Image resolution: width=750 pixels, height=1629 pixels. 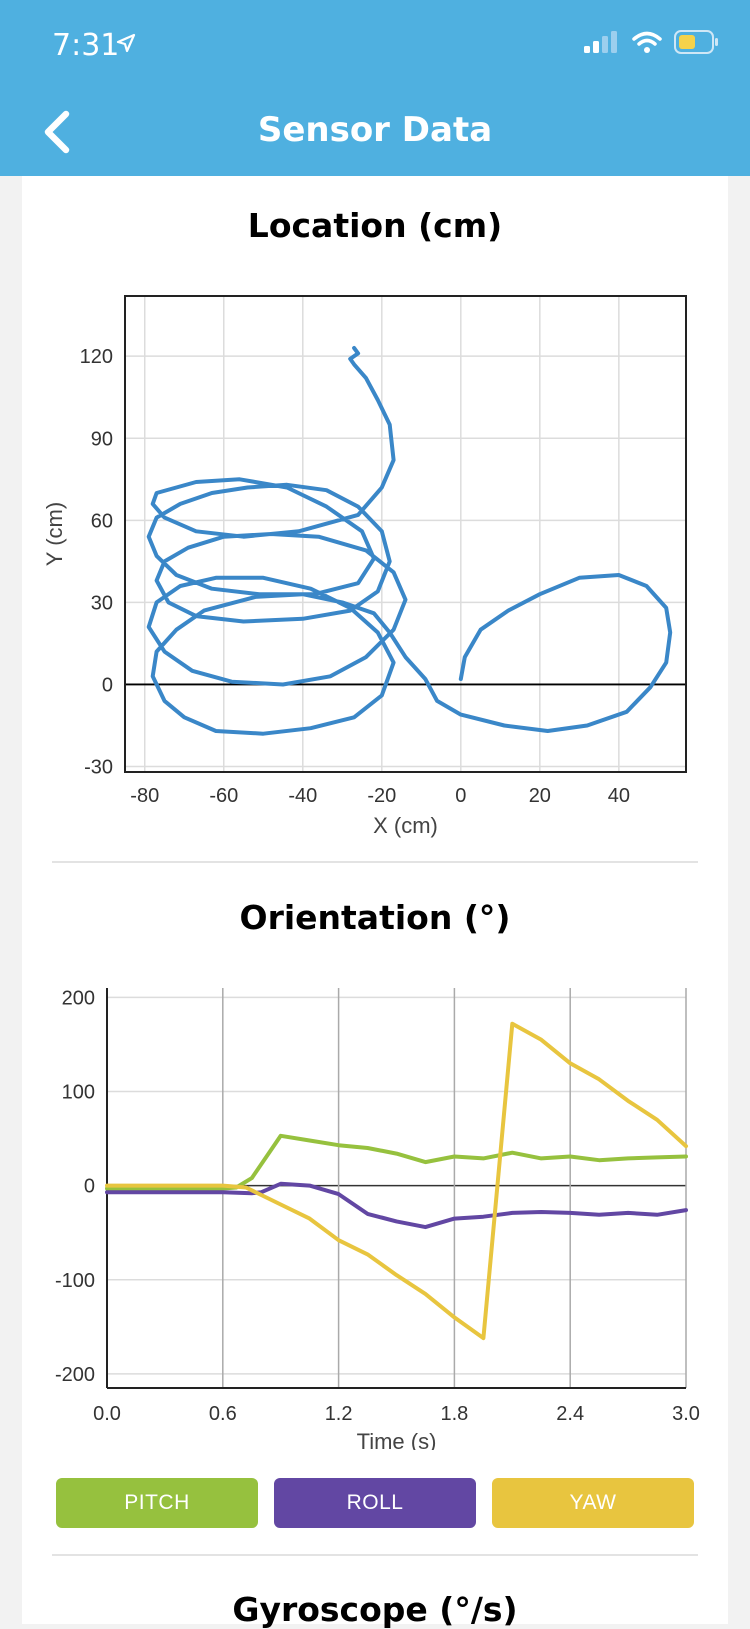 What do you see at coordinates (460, 796) in the screenshot?
I see `x-tick-label: 0` at bounding box center [460, 796].